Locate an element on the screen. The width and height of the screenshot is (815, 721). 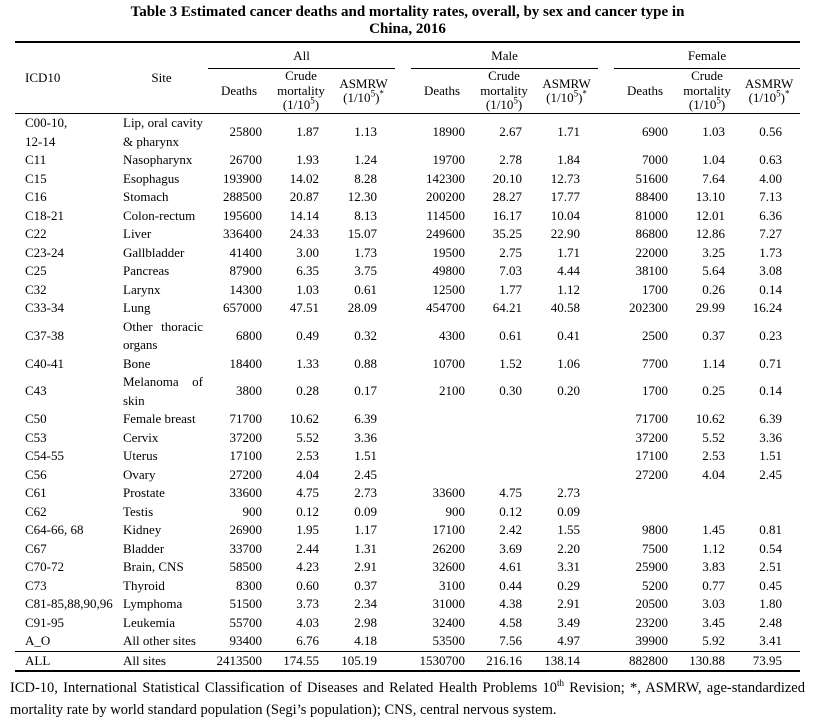
asmrw-cell: 1.80 is located at coordinates (771, 603).